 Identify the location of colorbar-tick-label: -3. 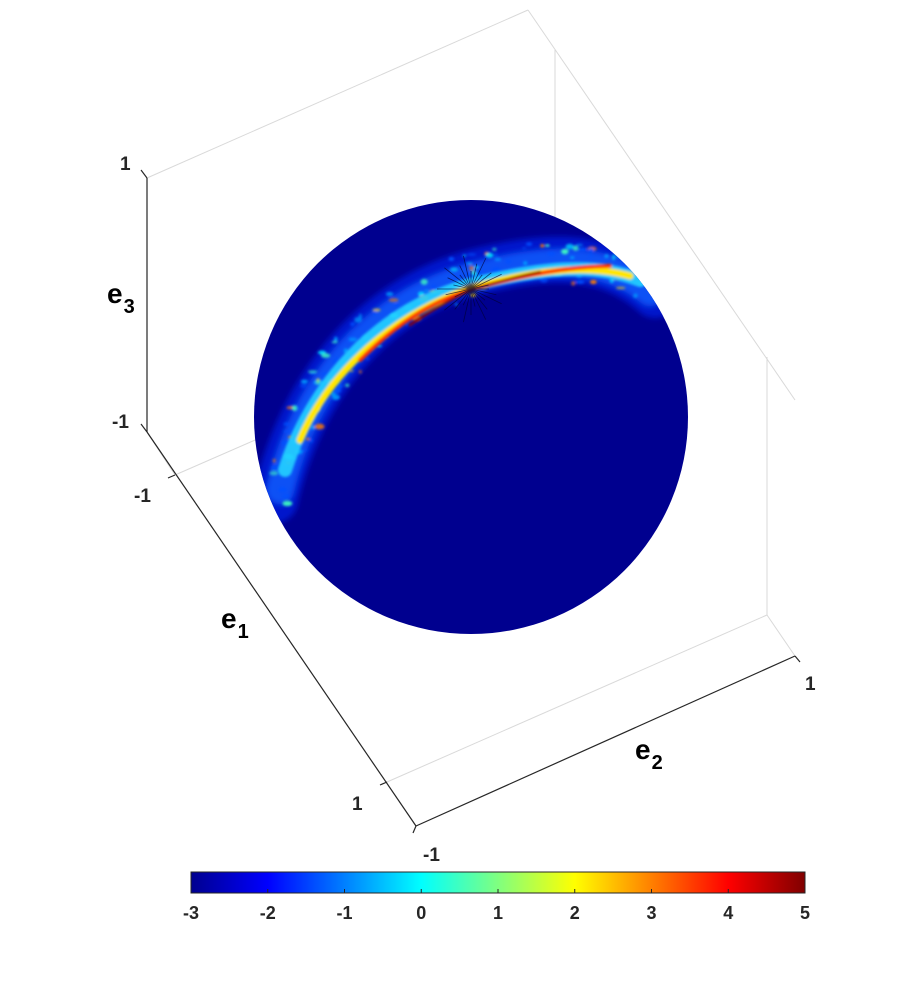
(191, 913).